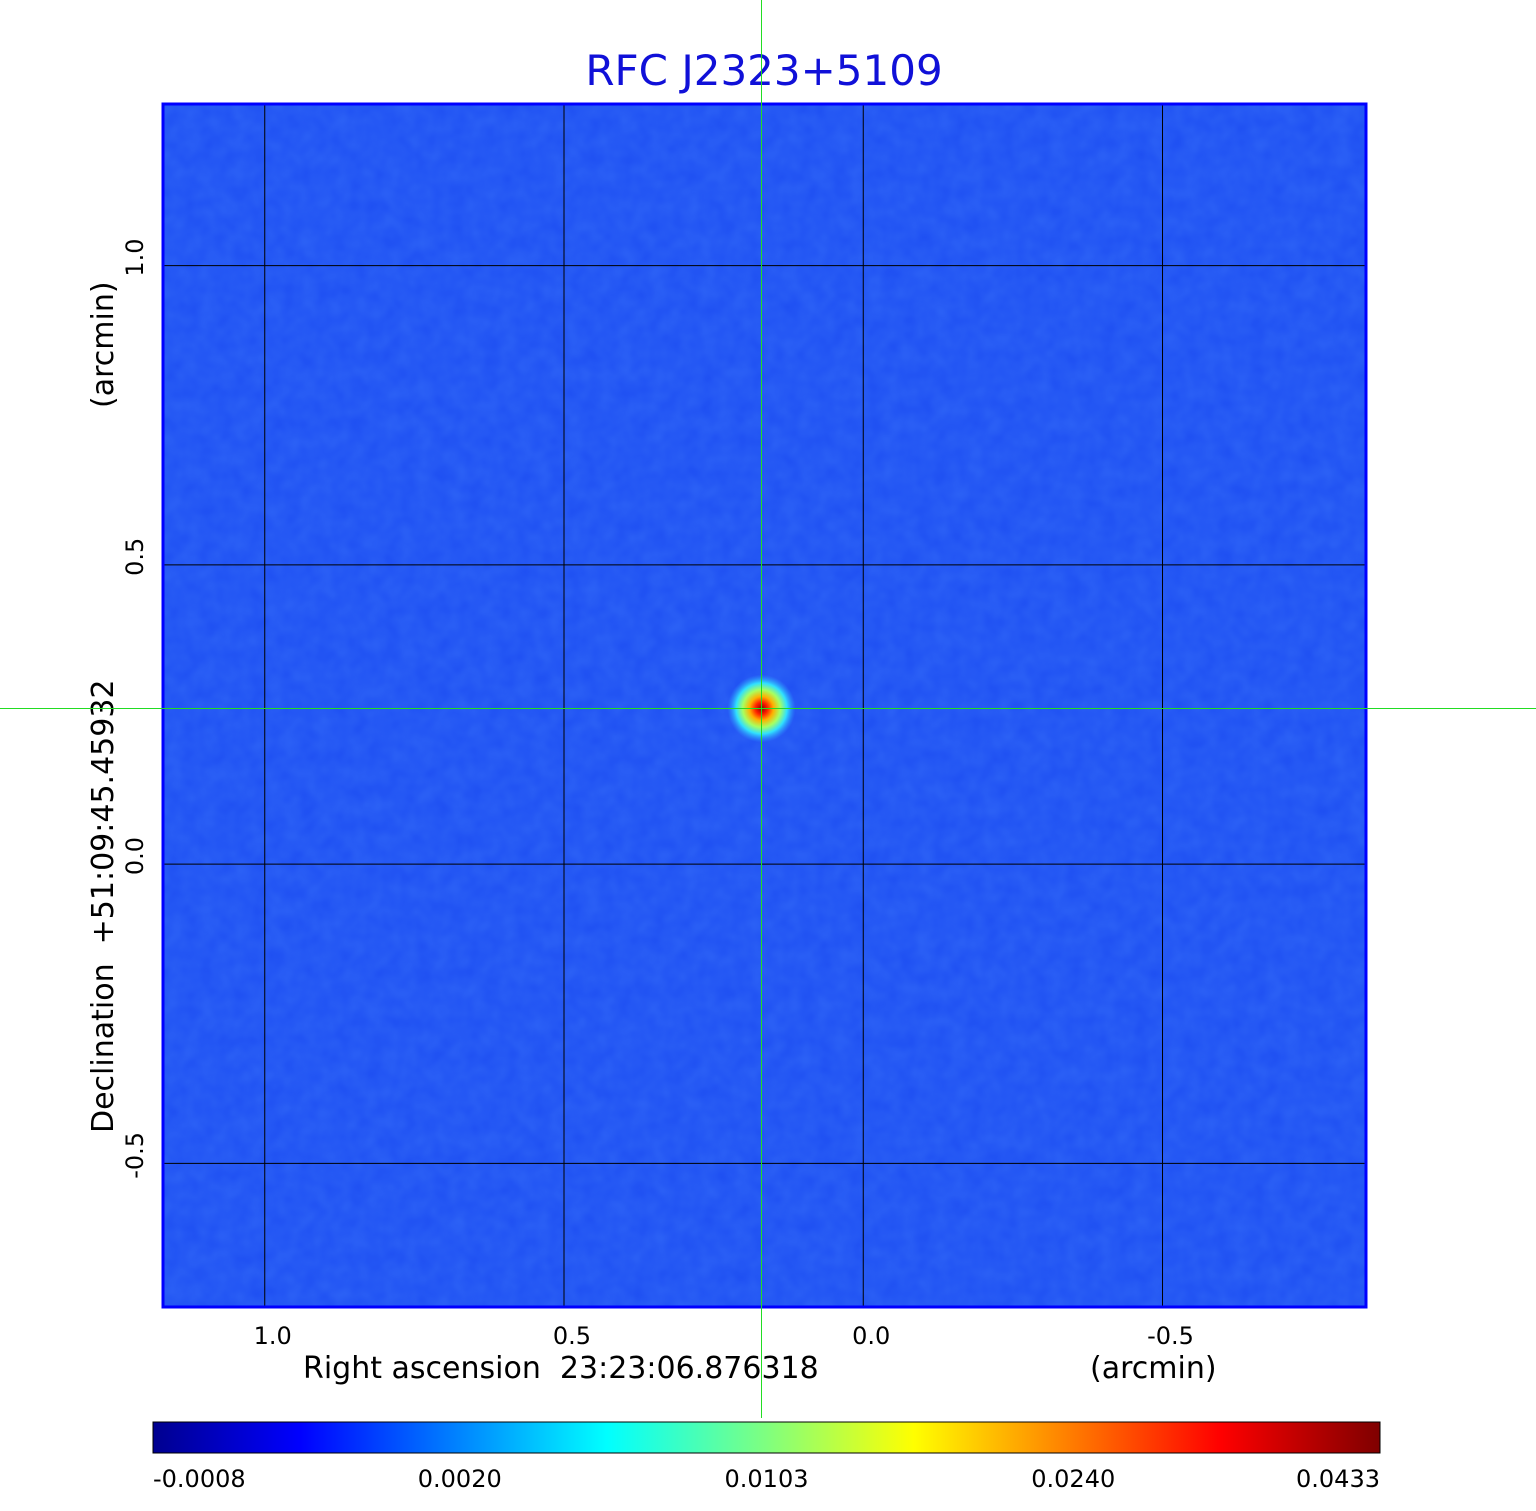 The width and height of the screenshot is (1536, 1511). What do you see at coordinates (199, 1479) in the screenshot?
I see `colorbar-tick-label: -0.0008` at bounding box center [199, 1479].